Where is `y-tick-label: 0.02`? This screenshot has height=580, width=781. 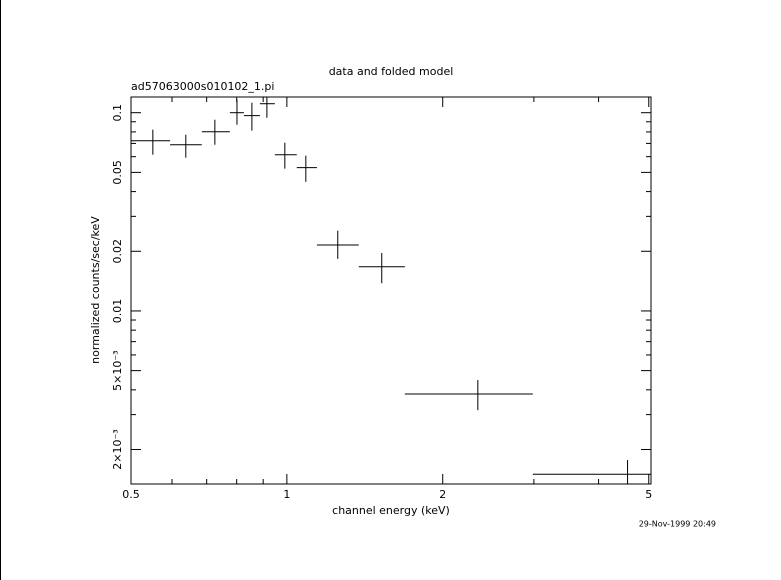
y-tick-label: 0.02 is located at coordinates (117, 251).